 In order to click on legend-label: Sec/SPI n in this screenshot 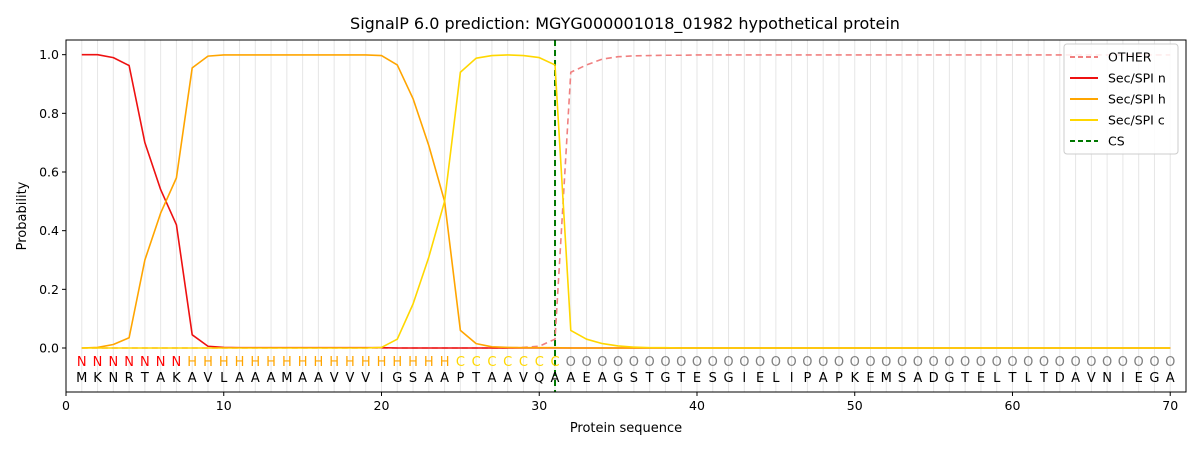, I will do `click(1137, 78)`.